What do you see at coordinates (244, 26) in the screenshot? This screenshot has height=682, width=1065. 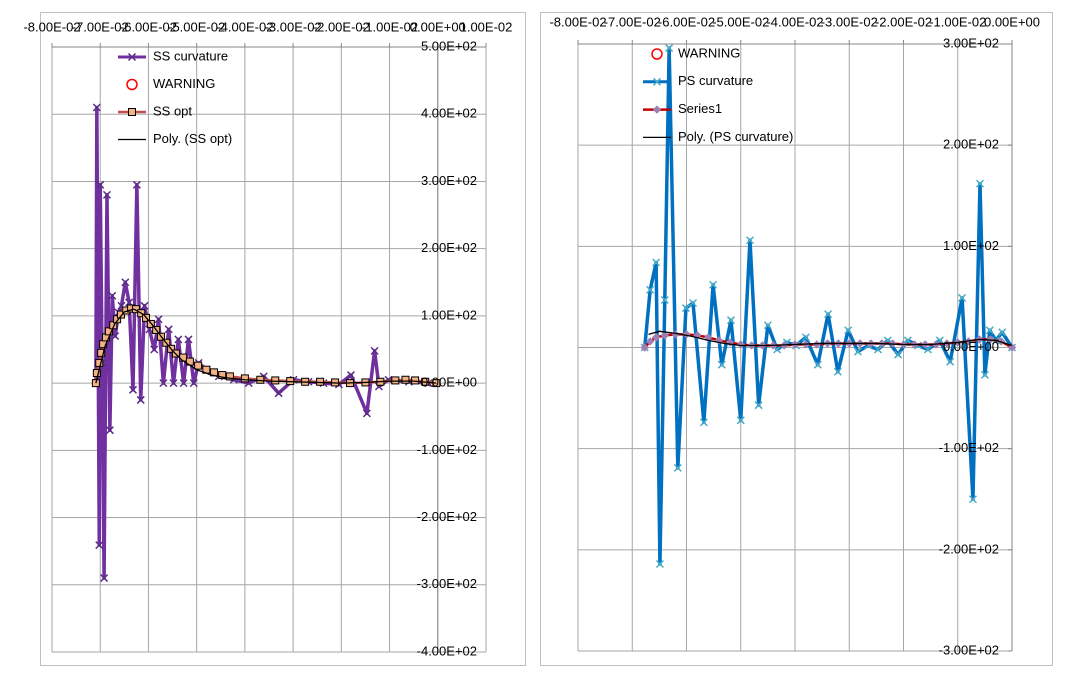 I see `x-tick-label: -4.00E-02` at bounding box center [244, 26].